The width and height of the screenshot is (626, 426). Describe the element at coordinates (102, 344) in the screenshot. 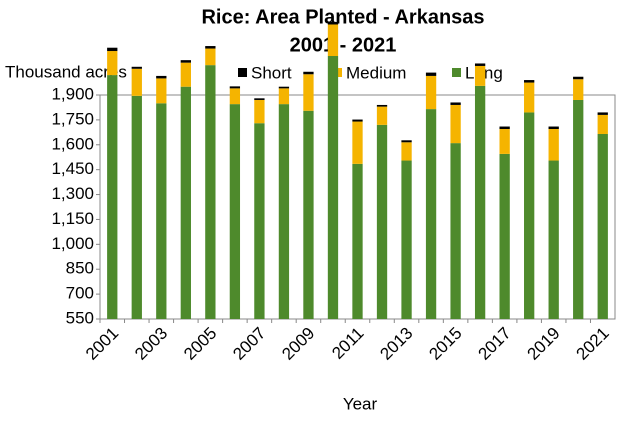

I see `x-tick-label: 2001` at that location.